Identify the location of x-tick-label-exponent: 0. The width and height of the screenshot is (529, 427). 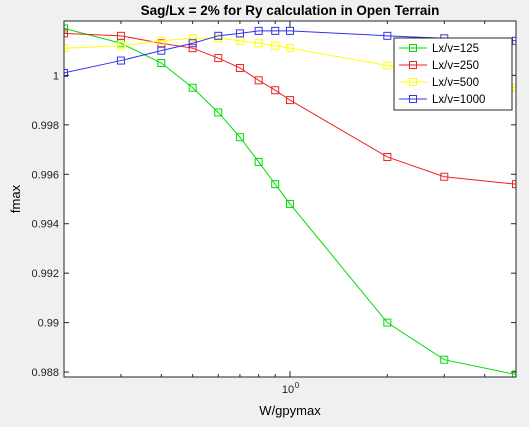
(297, 385).